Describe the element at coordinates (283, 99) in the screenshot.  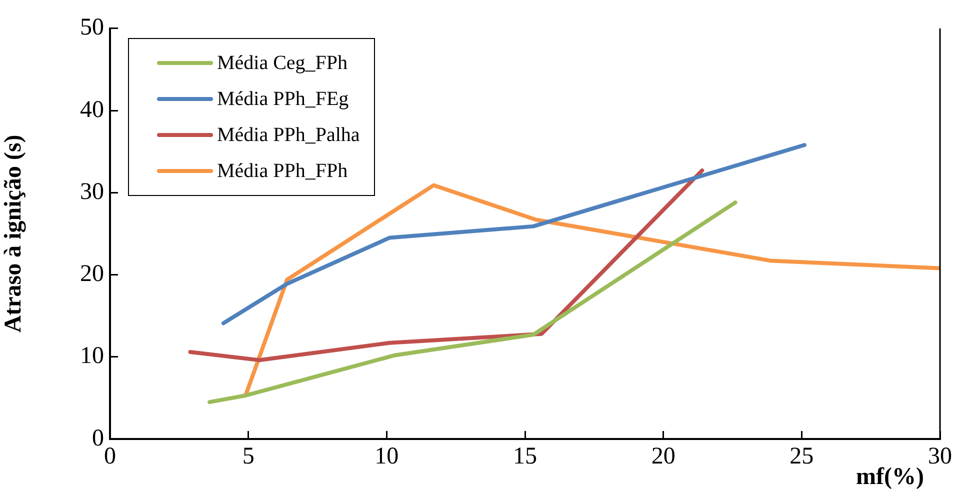
I see `legend-label: Média PPh_FEg` at that location.